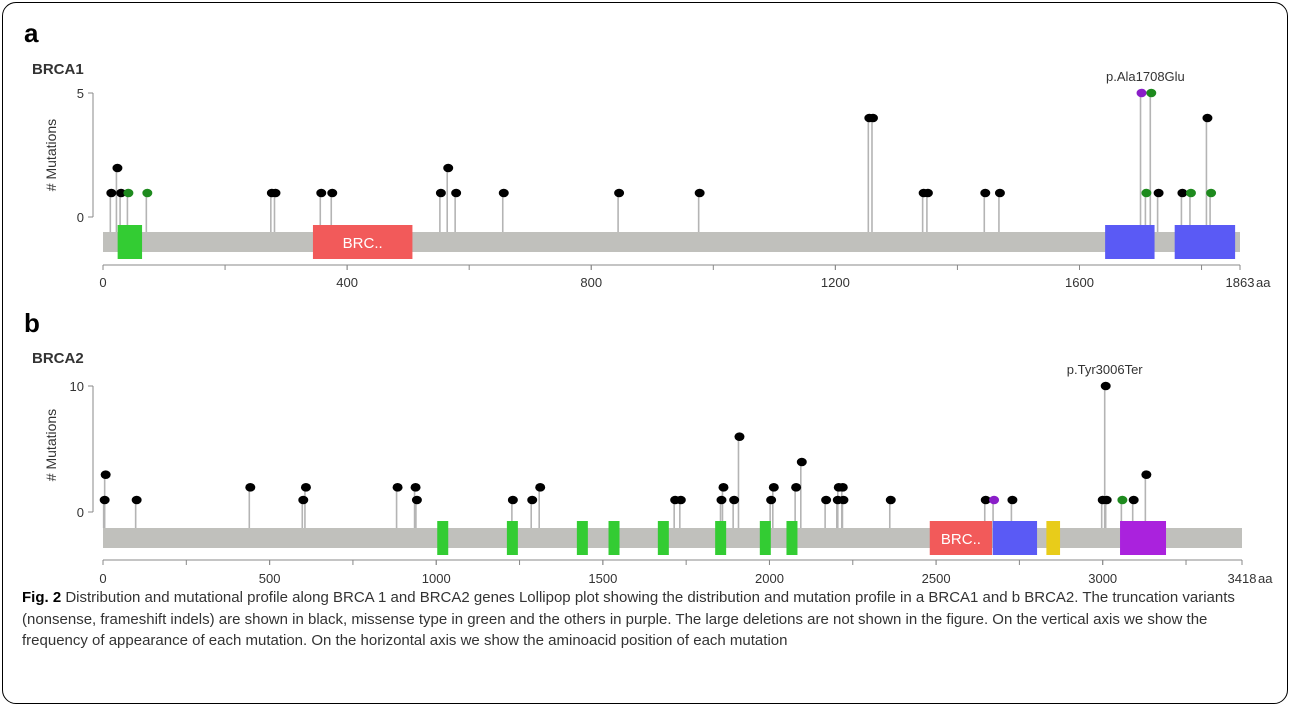 The image size is (1292, 708). What do you see at coordinates (602, 578) in the screenshot?
I see `x-tick-label: 1500` at bounding box center [602, 578].